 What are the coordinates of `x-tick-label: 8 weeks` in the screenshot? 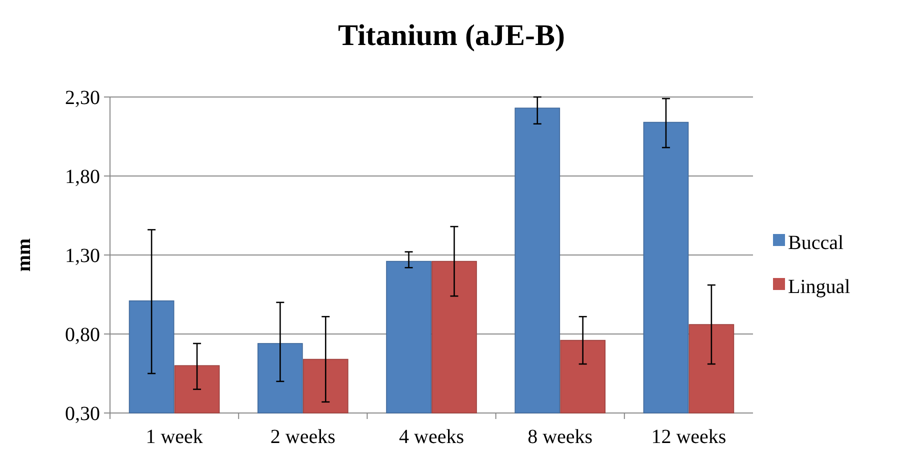 It's located at (560, 437).